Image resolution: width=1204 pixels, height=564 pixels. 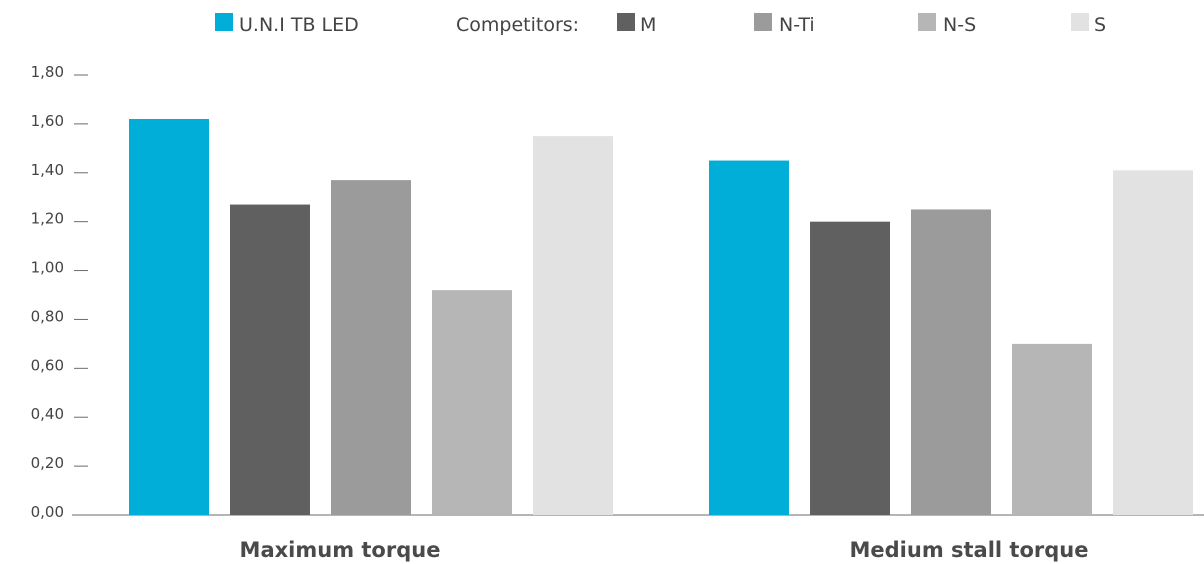 I want to click on legend-competitors-label: Competitors:, so click(x=517, y=25).